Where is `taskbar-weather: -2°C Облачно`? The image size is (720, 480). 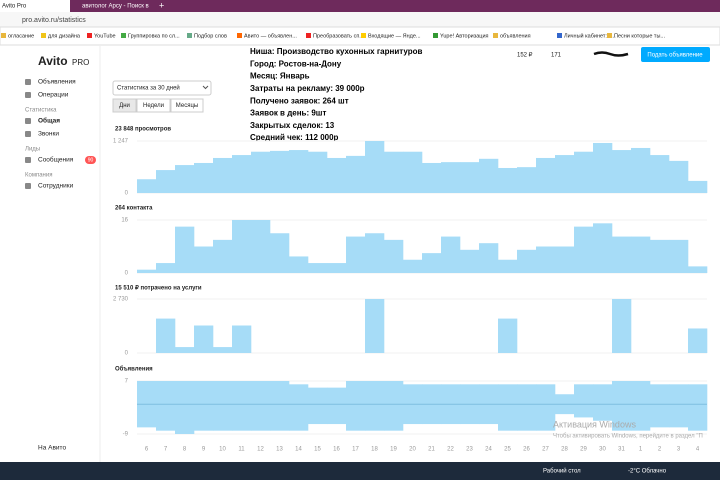 taskbar-weather: -2°C Облачно is located at coordinates (647, 472).